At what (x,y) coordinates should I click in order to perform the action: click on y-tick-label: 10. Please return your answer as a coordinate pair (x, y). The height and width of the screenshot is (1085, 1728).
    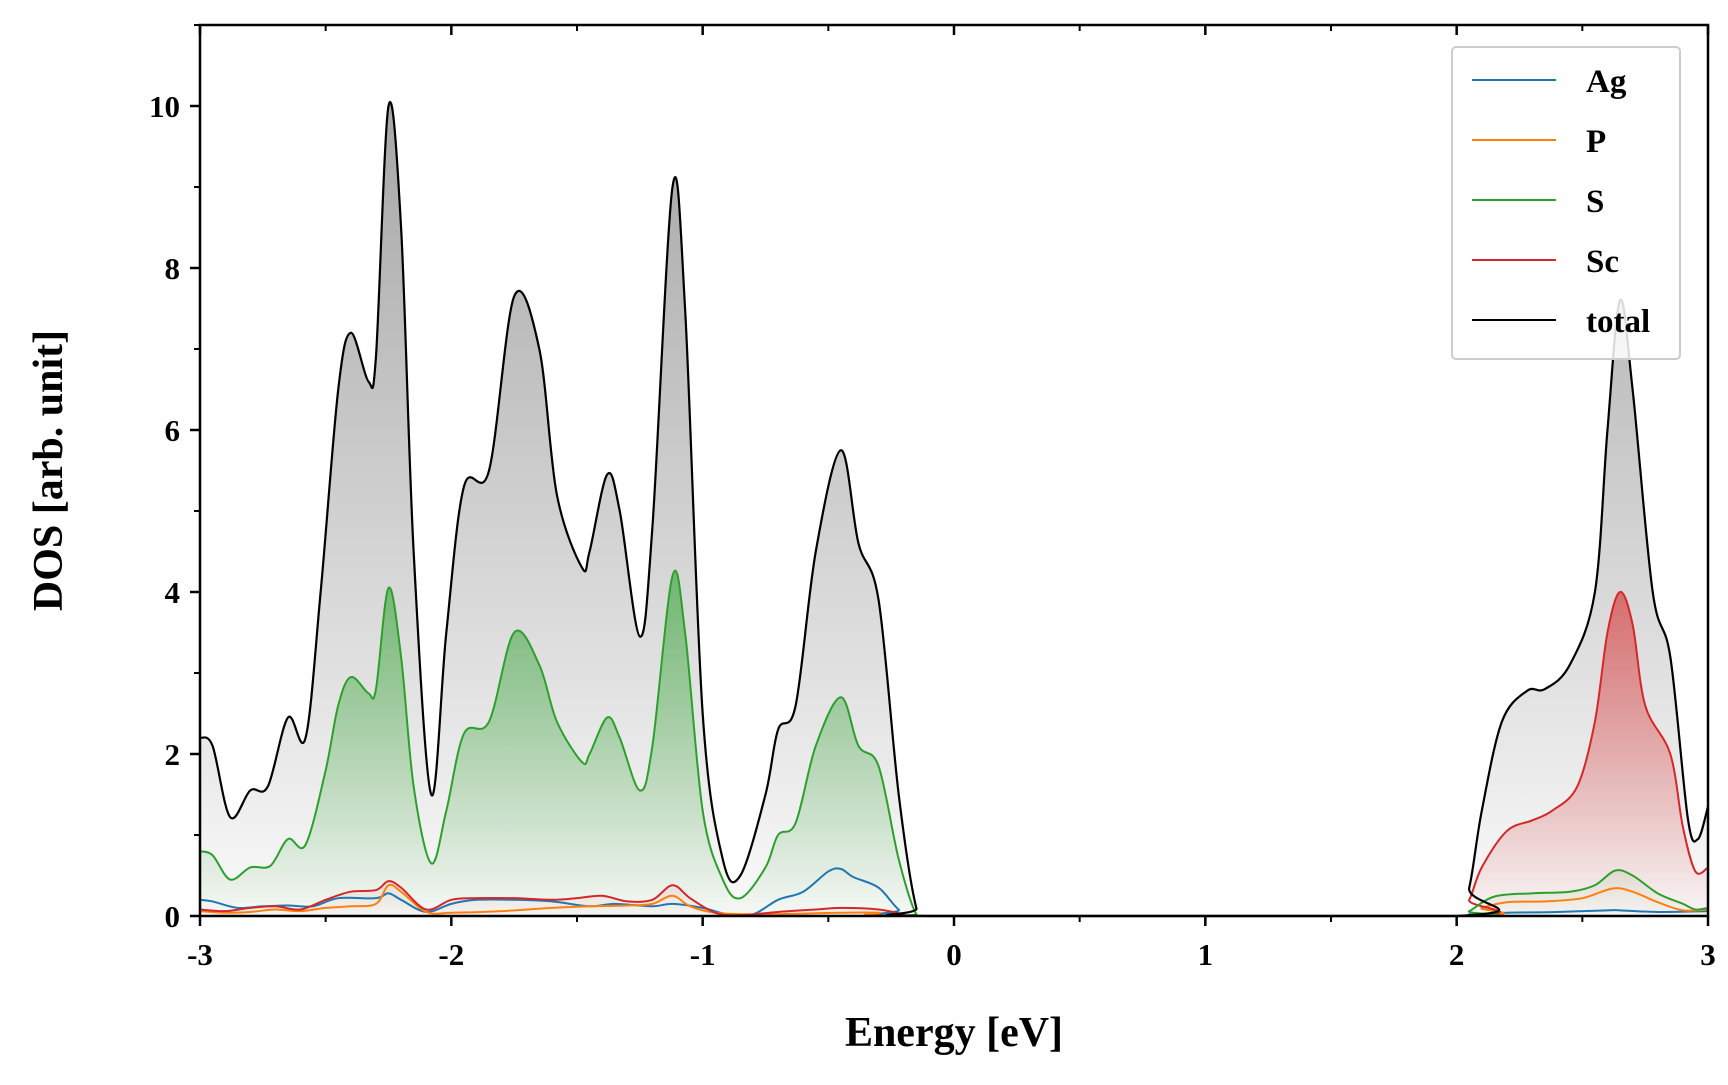
    Looking at the image, I should click on (164, 106).